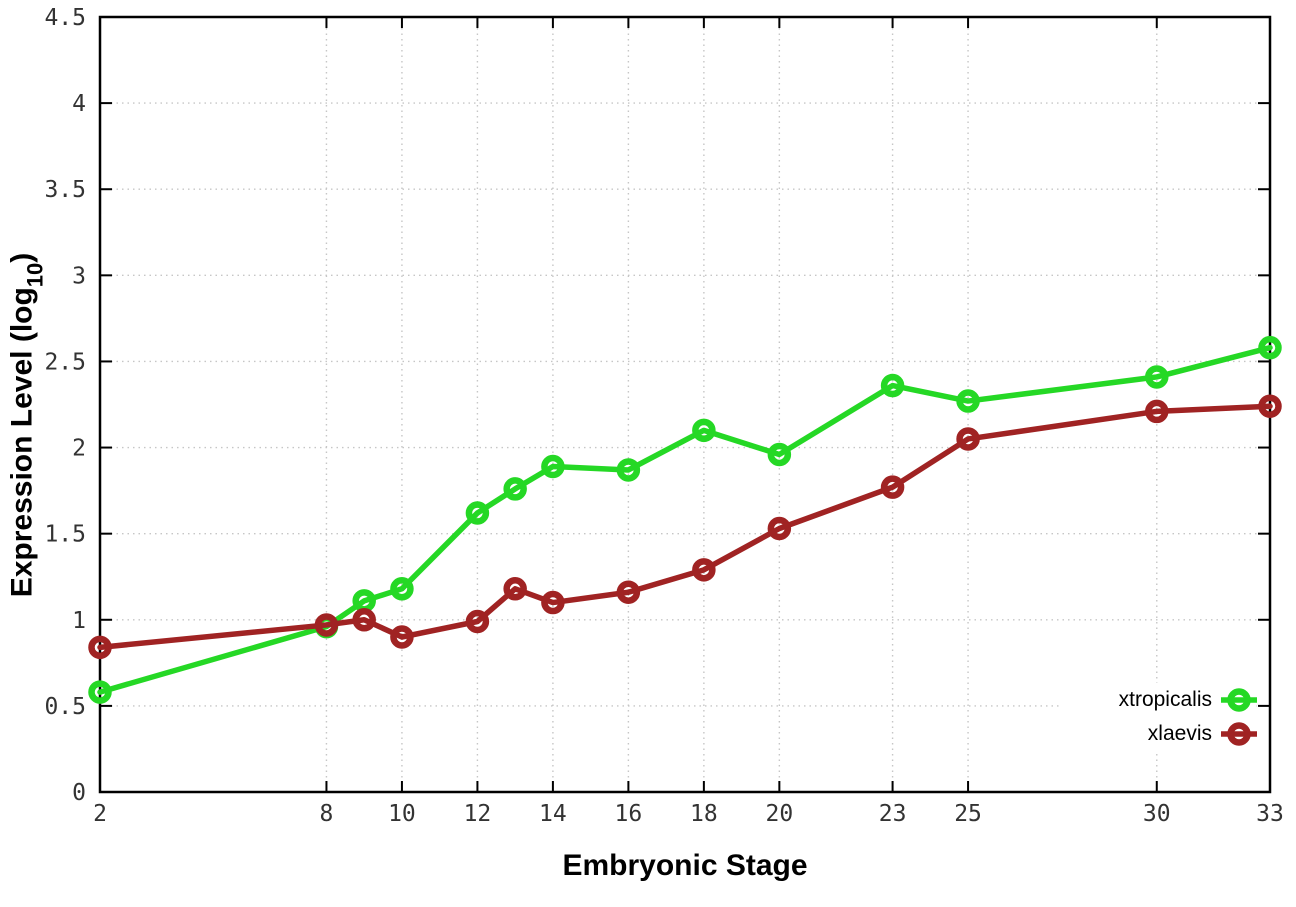  What do you see at coordinates (65, 535) in the screenshot?
I see `y-tick-label: 1.5` at bounding box center [65, 535].